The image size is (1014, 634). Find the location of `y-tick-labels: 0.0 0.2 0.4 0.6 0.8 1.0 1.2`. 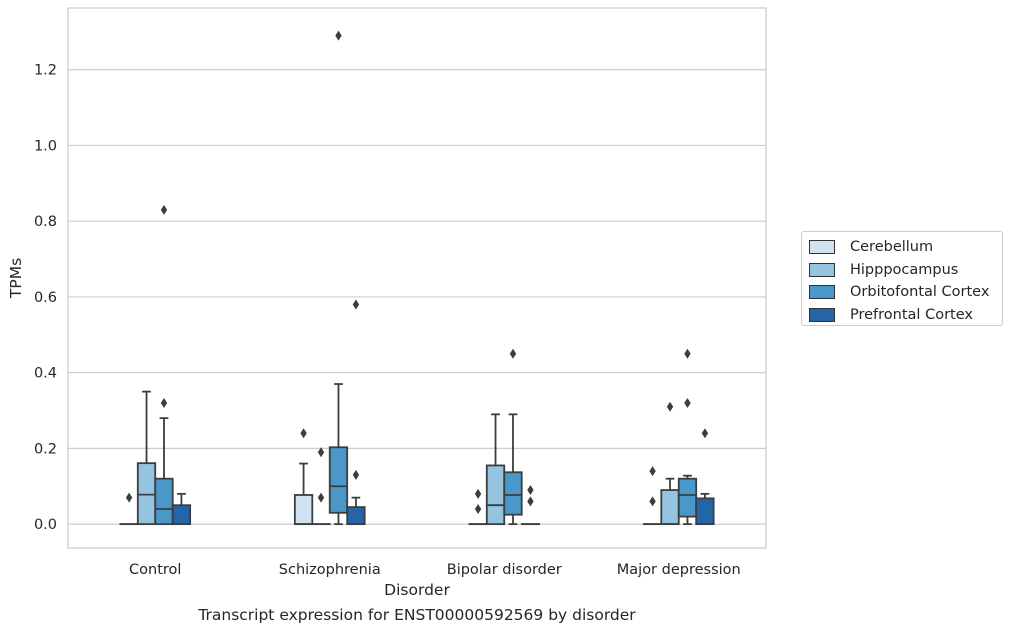

y-tick-labels: 0.0 0.2 0.4 0.6 0.8 1.0 1.2 is located at coordinates (45, 298).